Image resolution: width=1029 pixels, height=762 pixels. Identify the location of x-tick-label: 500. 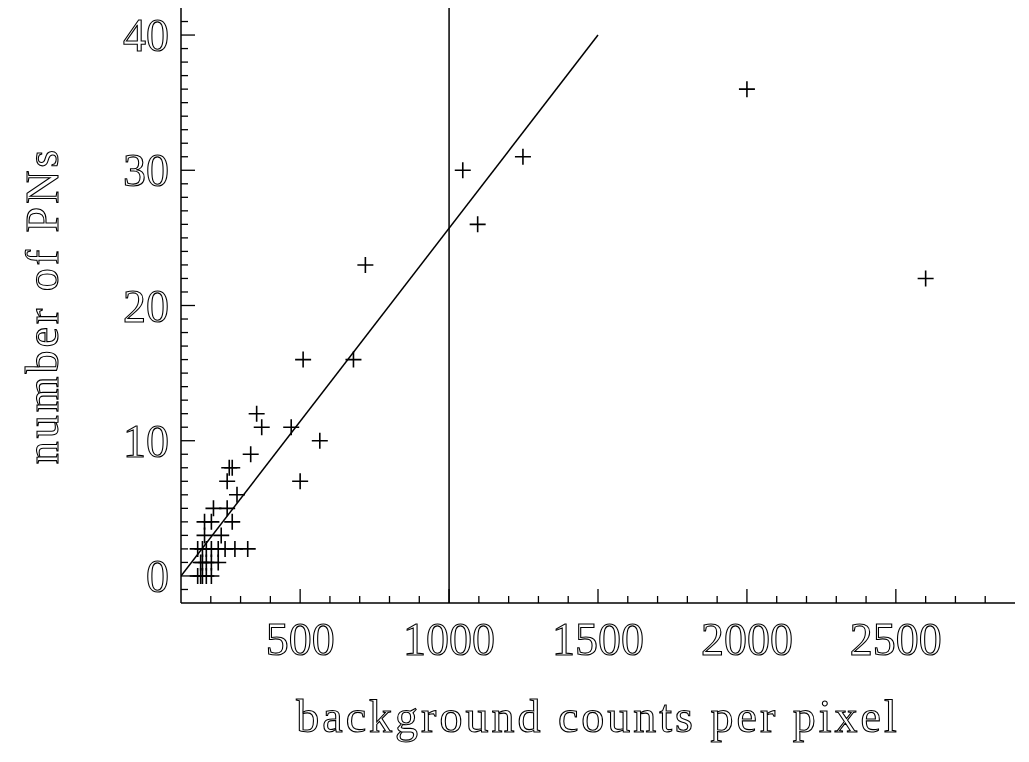
(300, 639).